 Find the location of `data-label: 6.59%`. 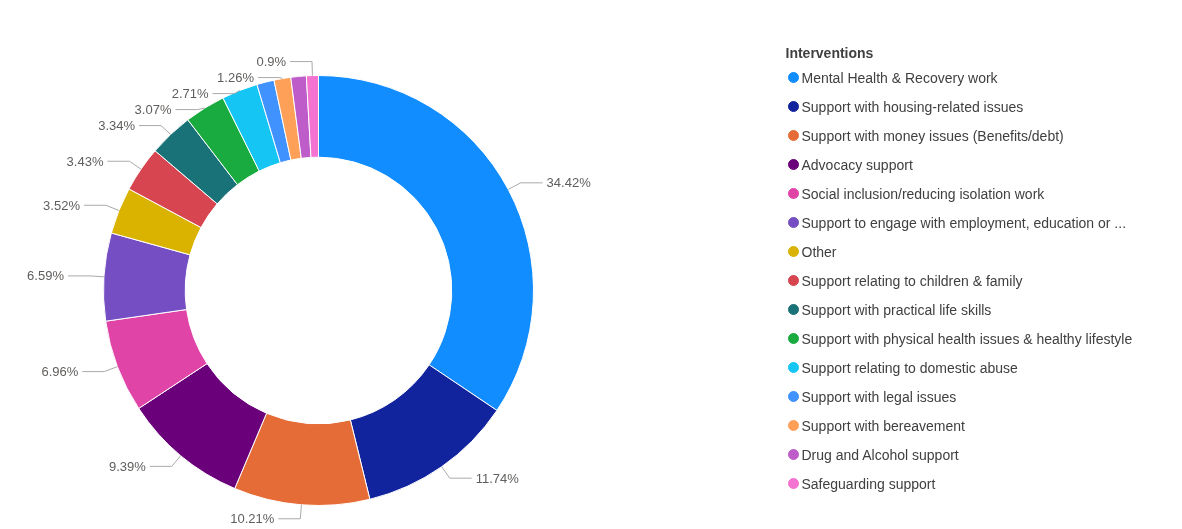

data-label: 6.59% is located at coordinates (46, 276).